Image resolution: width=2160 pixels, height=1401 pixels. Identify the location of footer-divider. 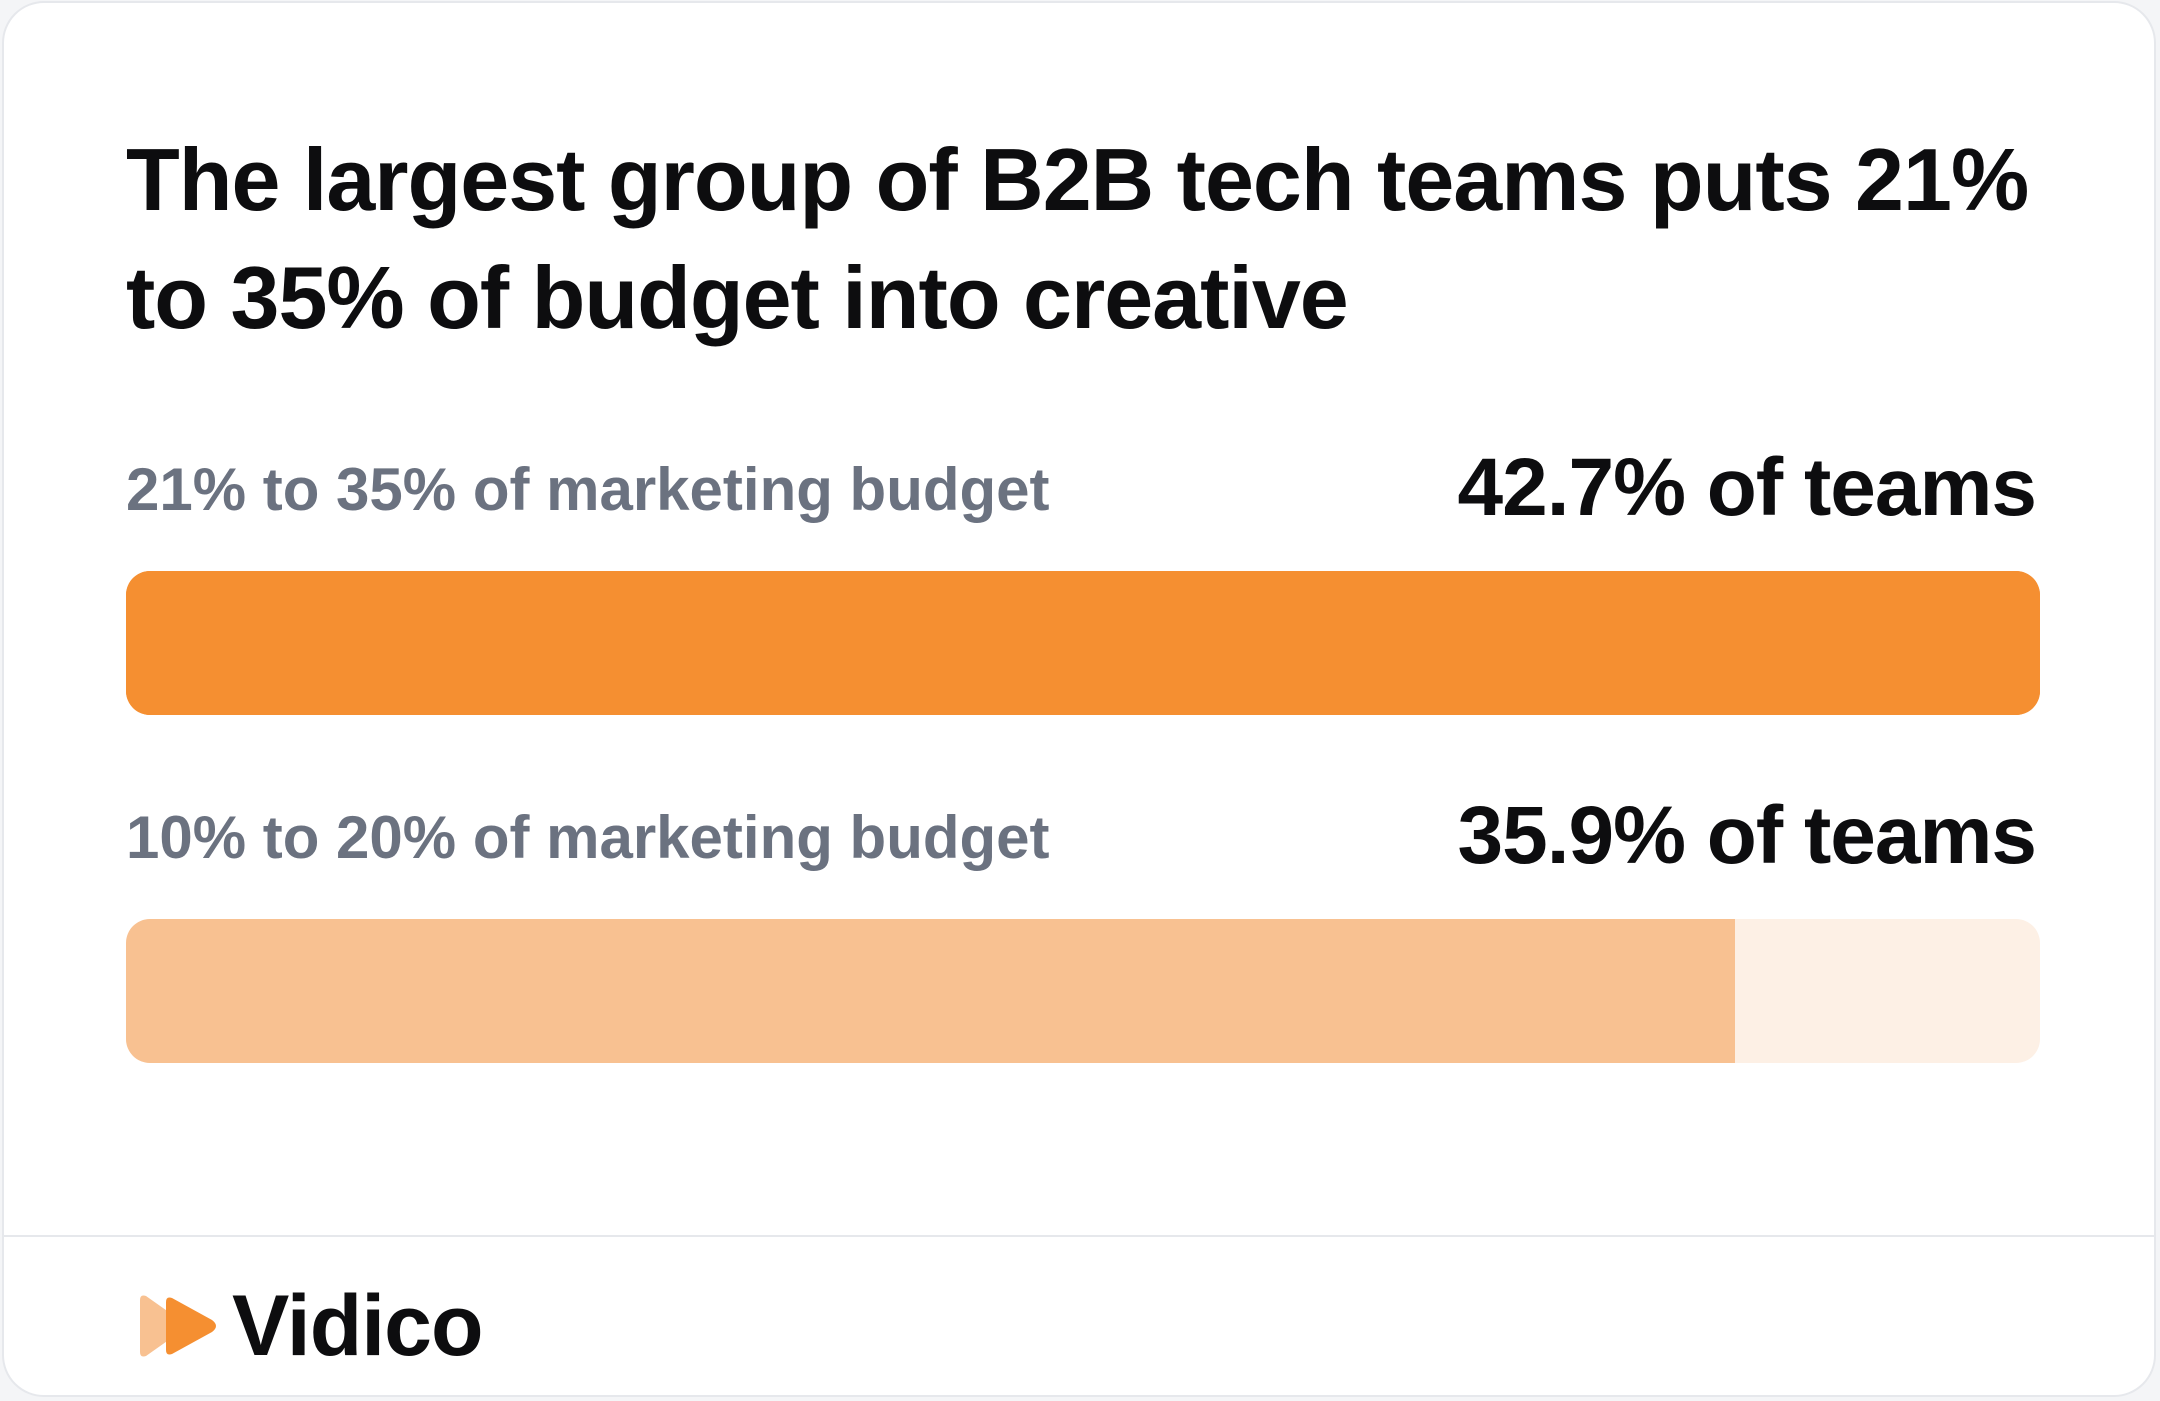
(1079, 1236).